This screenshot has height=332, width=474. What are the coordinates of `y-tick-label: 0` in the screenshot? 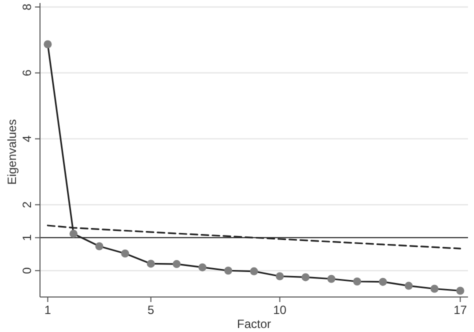 It's located at (27, 270).